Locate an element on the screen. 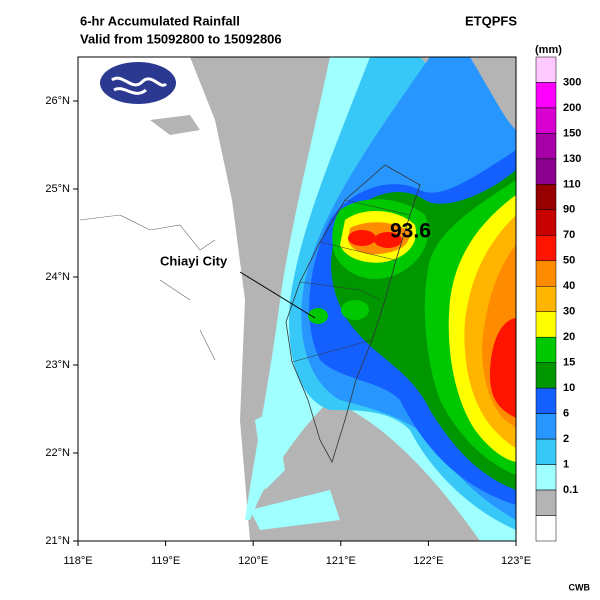 The width and height of the screenshot is (600, 600). legend-level: 200 is located at coordinates (572, 108).